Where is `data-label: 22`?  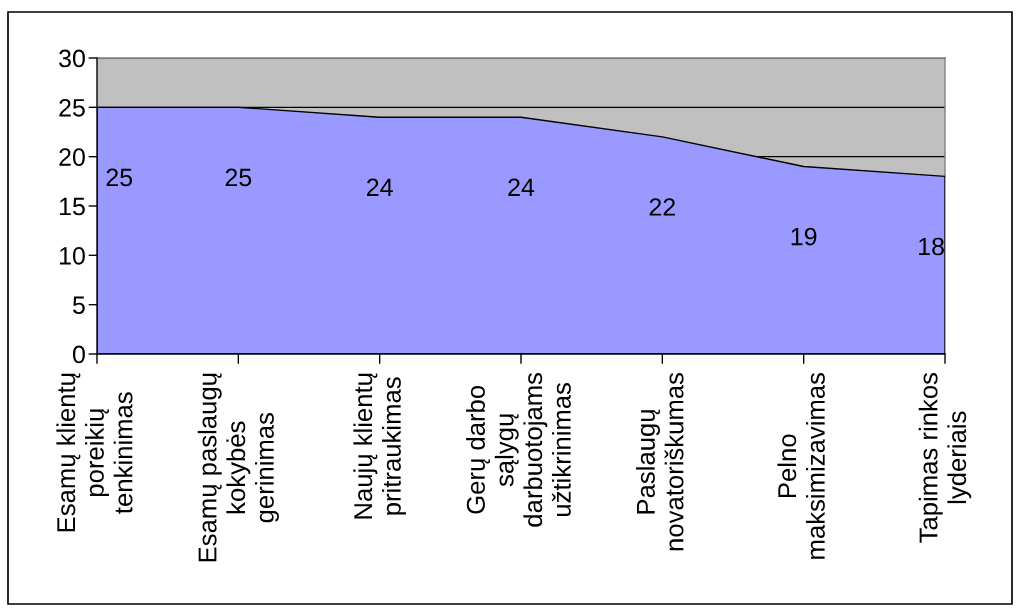 data-label: 22 is located at coordinates (662, 207).